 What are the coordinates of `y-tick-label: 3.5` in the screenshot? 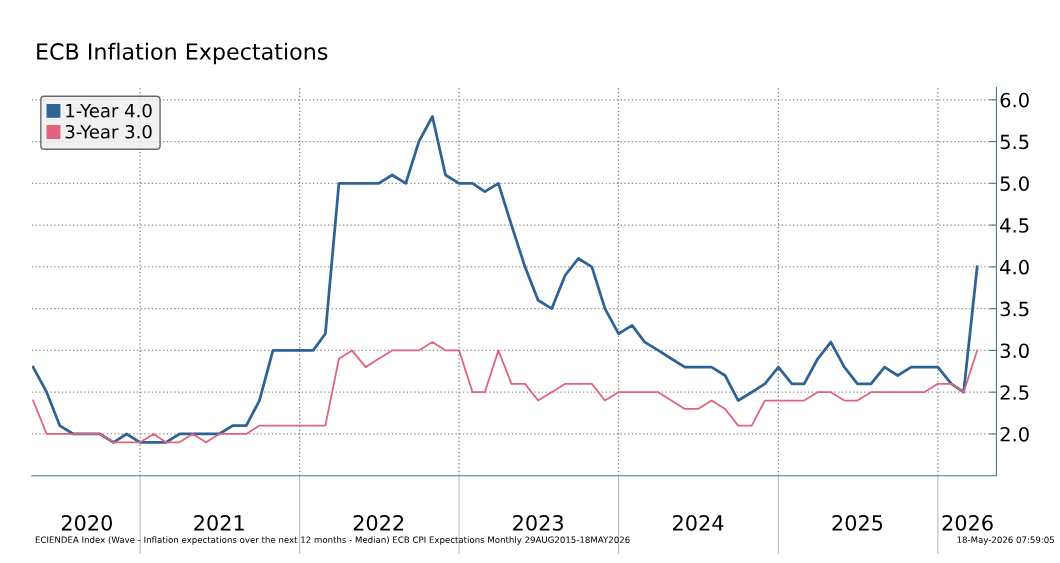 It's located at (1014, 309).